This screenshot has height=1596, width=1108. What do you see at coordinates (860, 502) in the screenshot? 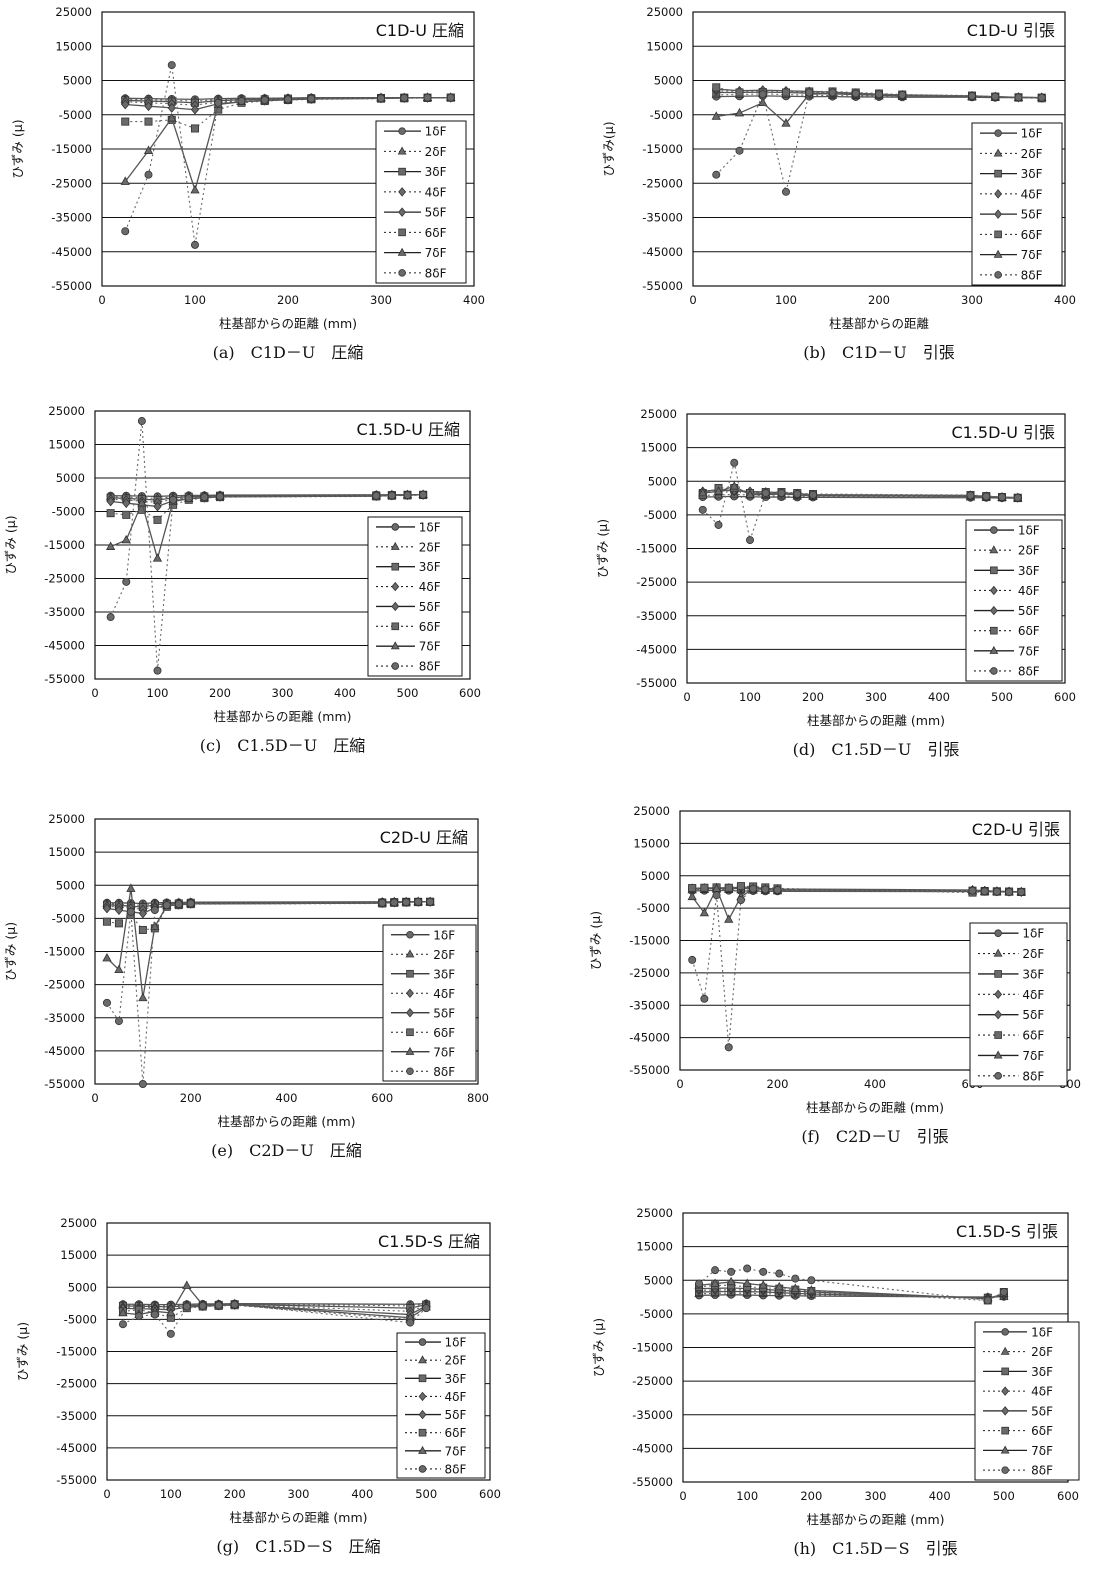
I see `series-line` at bounding box center [860, 502].